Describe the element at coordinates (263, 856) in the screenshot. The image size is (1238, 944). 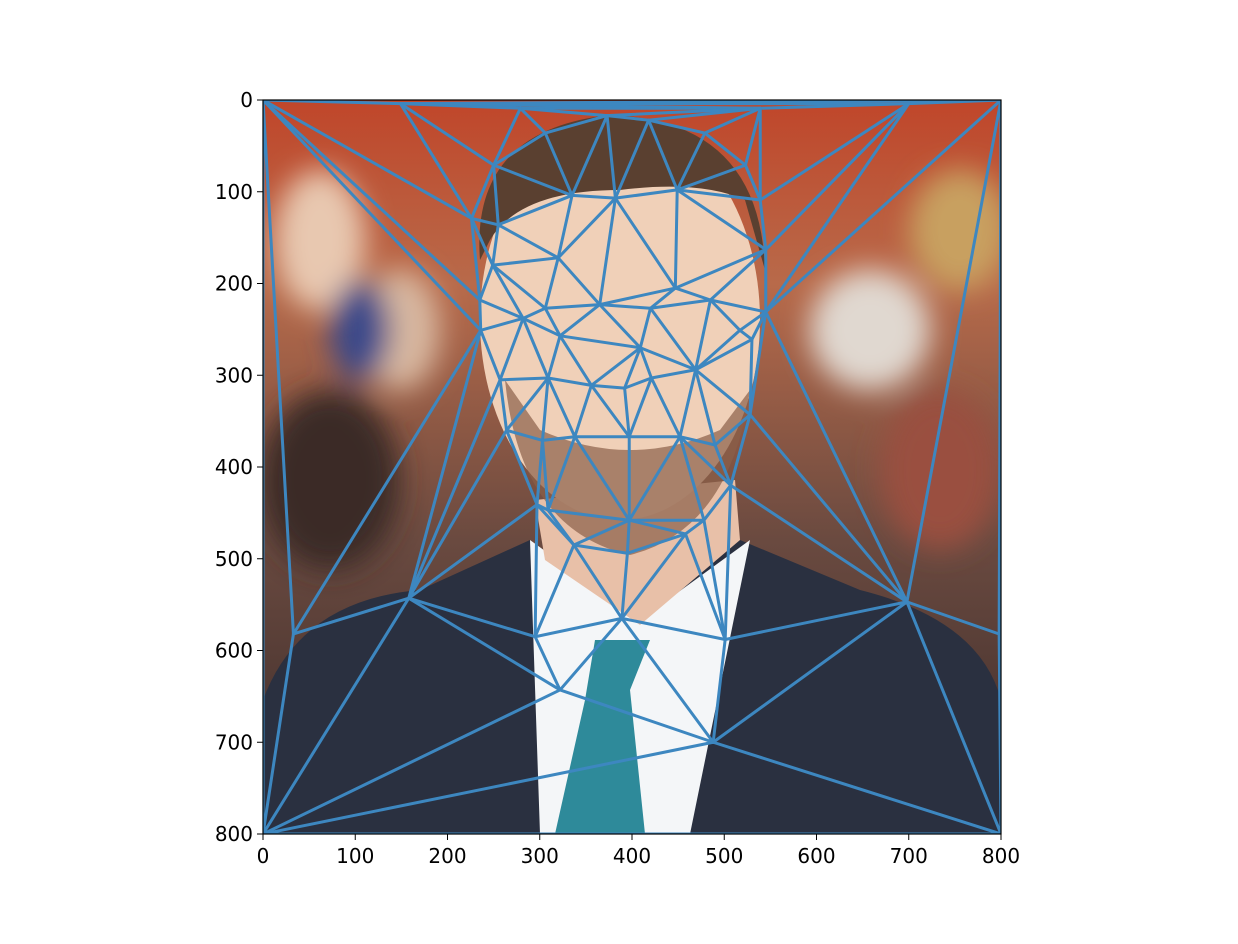
I see `x-tick-label: 0` at that location.